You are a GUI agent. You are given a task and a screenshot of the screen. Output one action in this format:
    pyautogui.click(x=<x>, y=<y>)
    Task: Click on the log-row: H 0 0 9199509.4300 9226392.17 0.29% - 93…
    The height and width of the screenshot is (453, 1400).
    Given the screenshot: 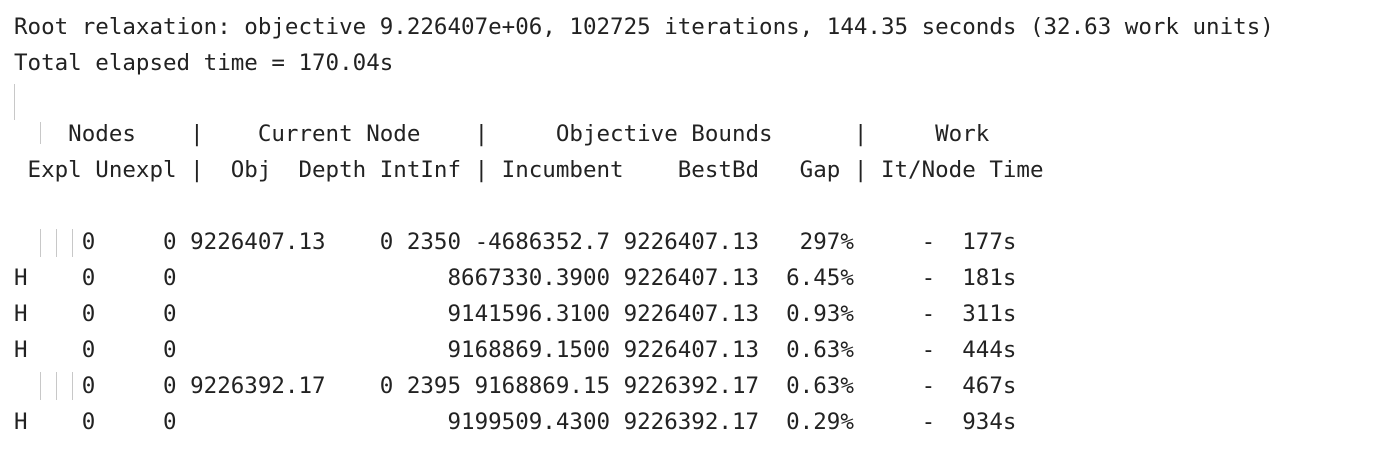 What is the action you would take?
    pyautogui.click(x=515, y=422)
    